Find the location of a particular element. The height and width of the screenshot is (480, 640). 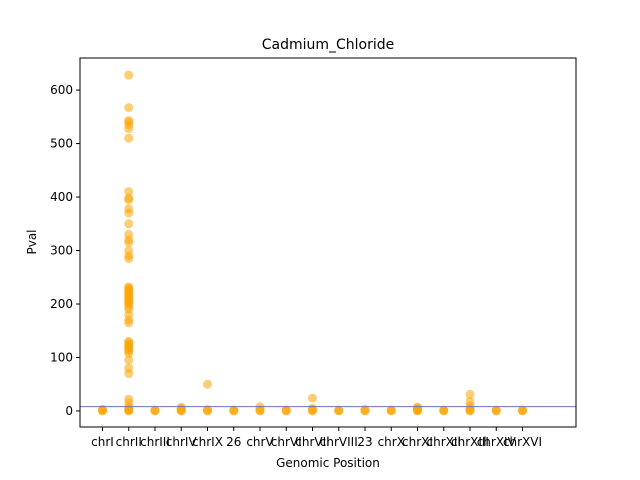

y-axis: 0 100 200 300 400 500 600 is located at coordinates (65, 250).